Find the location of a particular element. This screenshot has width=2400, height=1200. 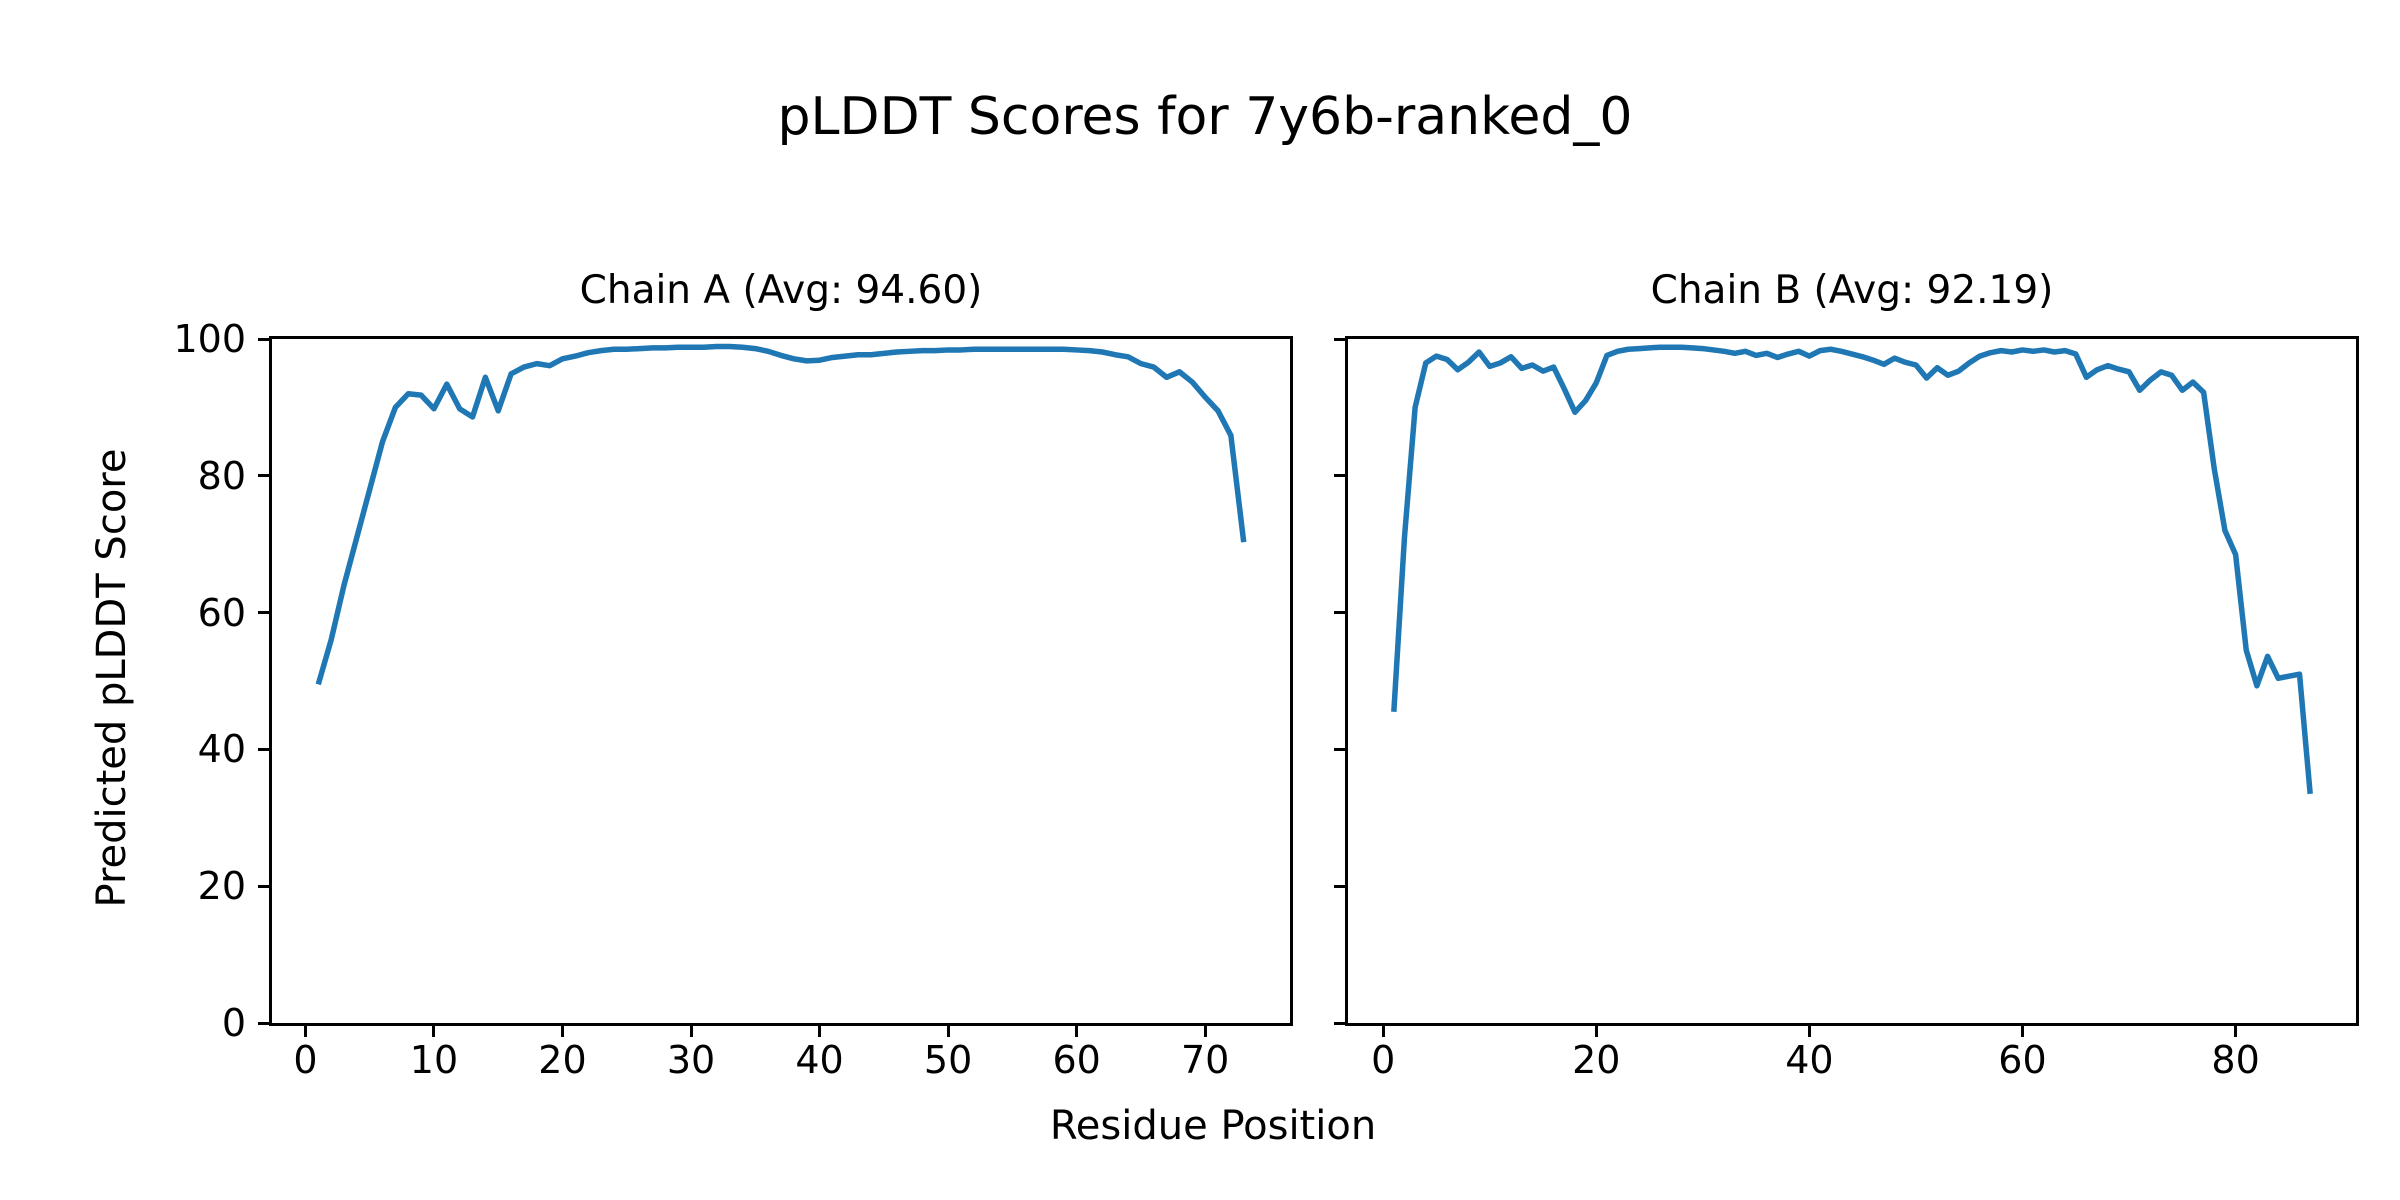

x-tick-label: 10 is located at coordinates (434, 1060).